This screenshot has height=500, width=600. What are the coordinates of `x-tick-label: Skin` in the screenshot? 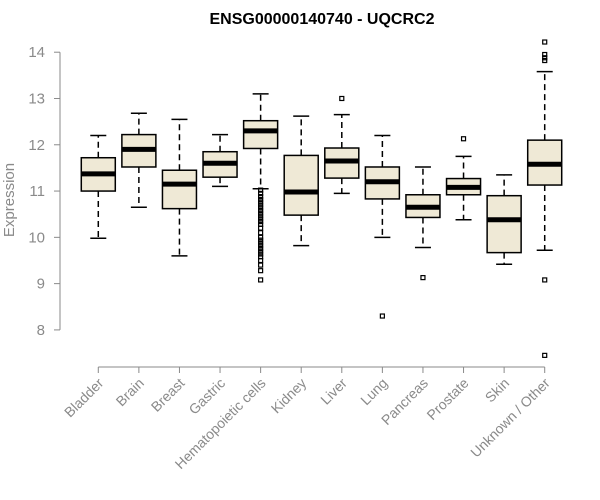 It's located at (497, 390).